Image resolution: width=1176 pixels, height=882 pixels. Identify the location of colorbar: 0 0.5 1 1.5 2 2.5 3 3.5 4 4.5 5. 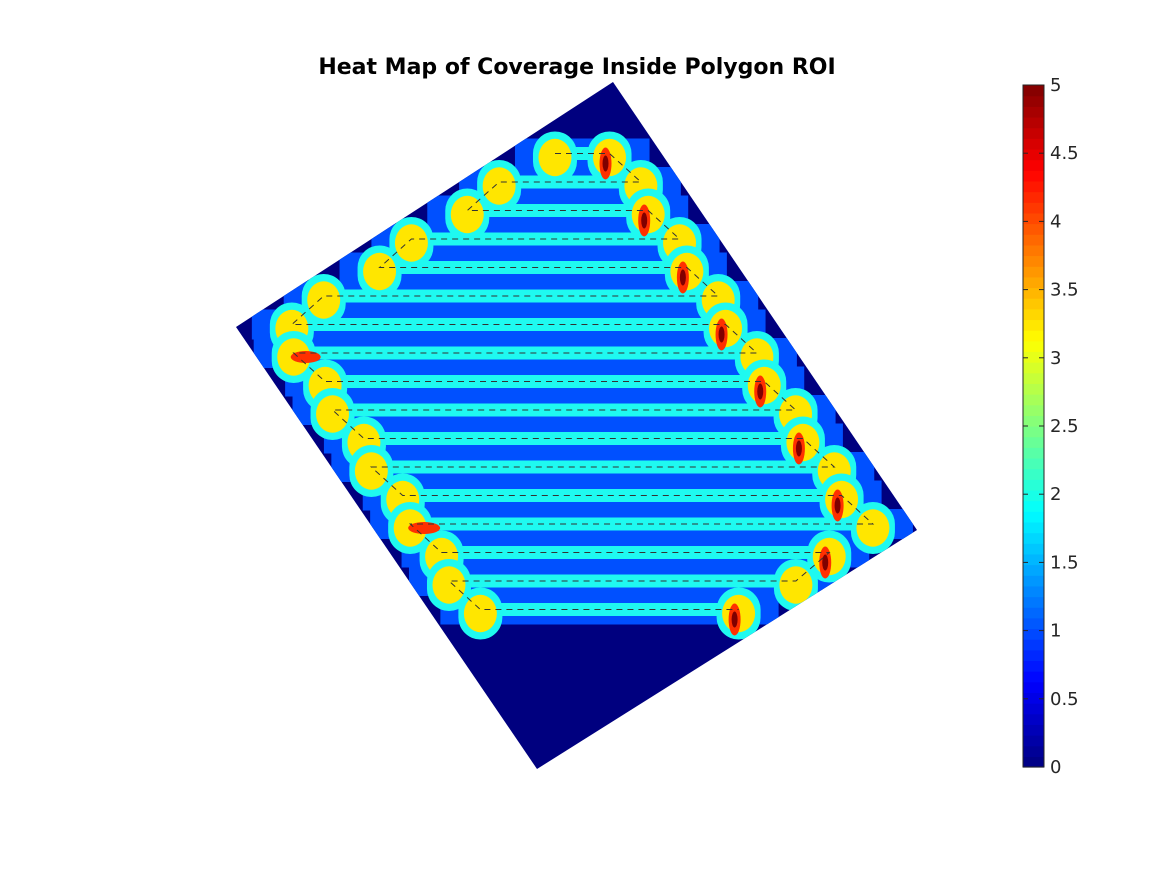
(1050, 426).